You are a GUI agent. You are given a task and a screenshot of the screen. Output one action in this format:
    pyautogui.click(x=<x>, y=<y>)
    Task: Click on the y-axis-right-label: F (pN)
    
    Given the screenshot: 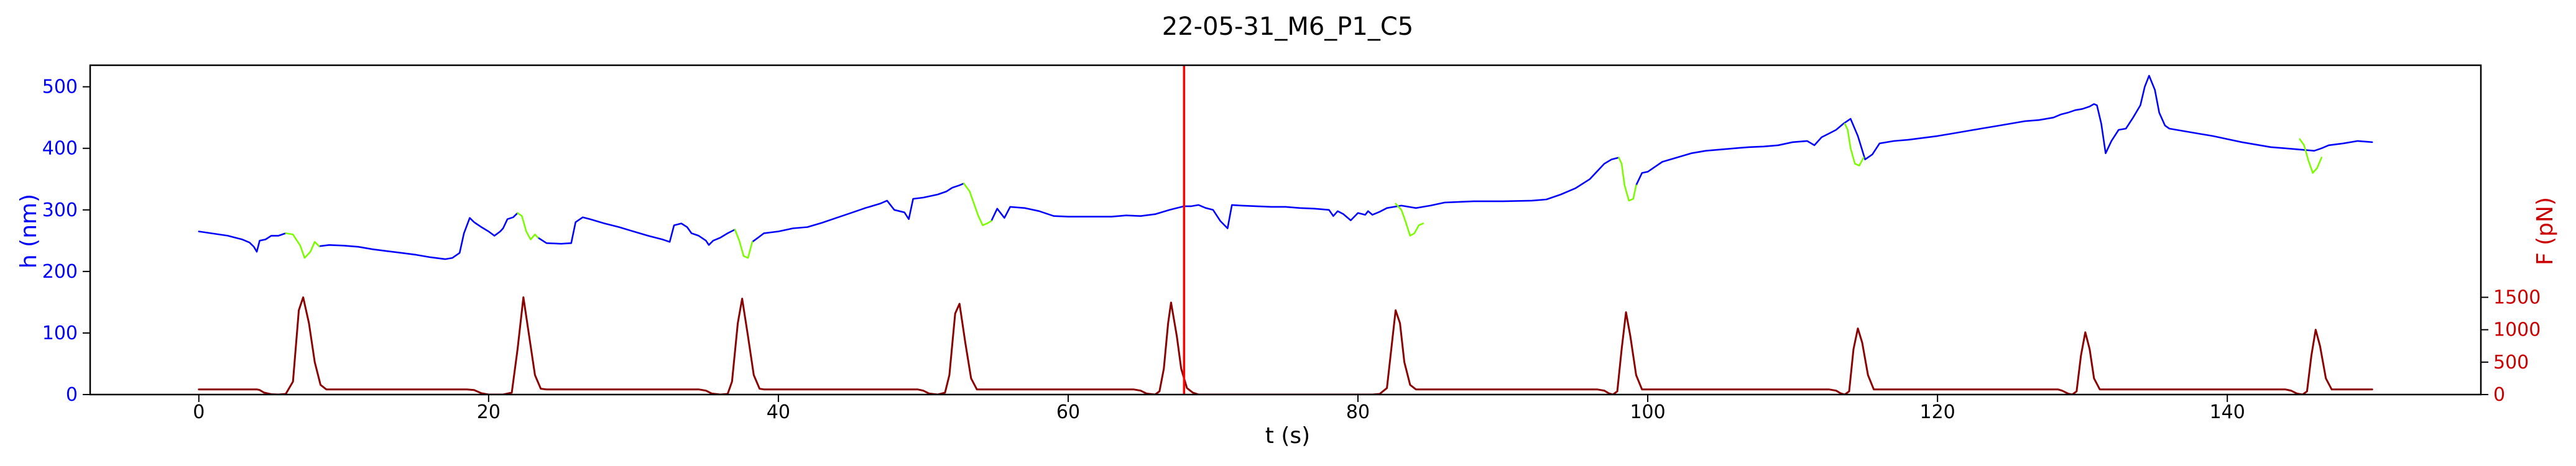 What is the action you would take?
    pyautogui.click(x=2545, y=231)
    